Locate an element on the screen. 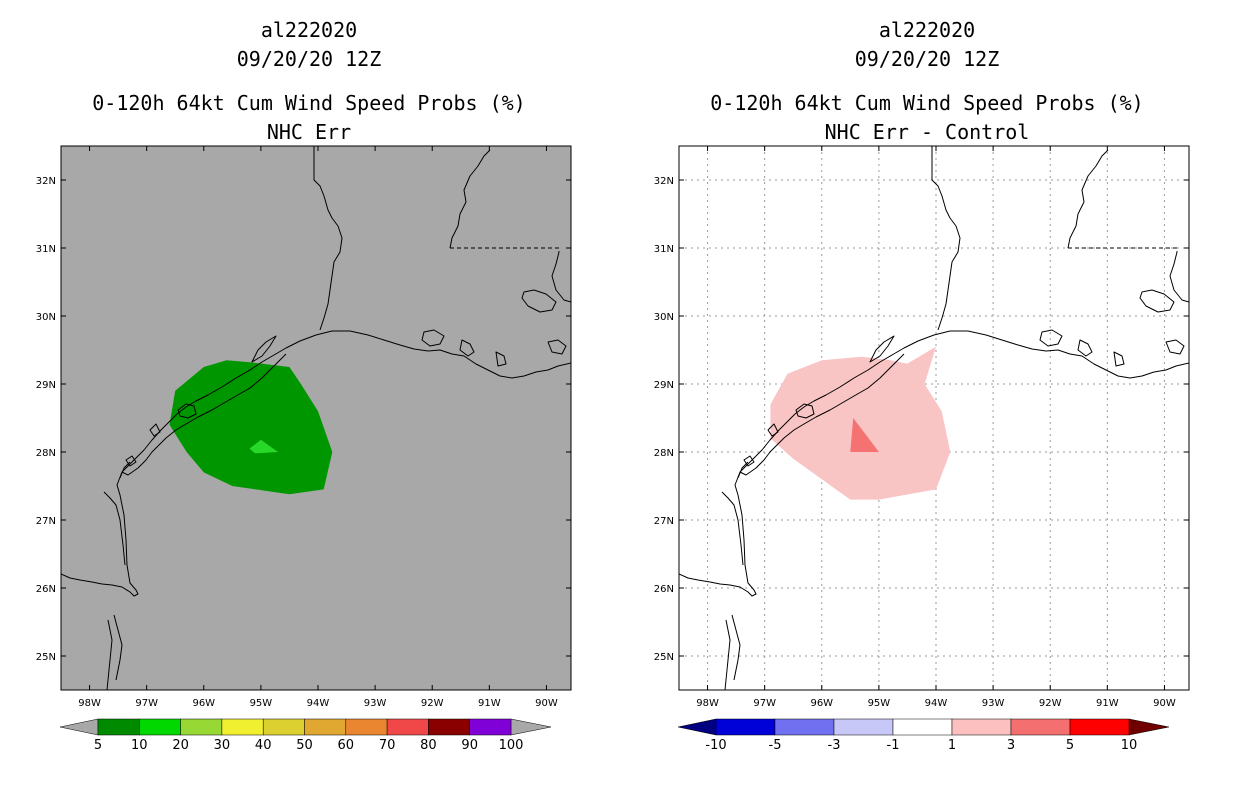  colorbar-label: 90 is located at coordinates (469, 745).